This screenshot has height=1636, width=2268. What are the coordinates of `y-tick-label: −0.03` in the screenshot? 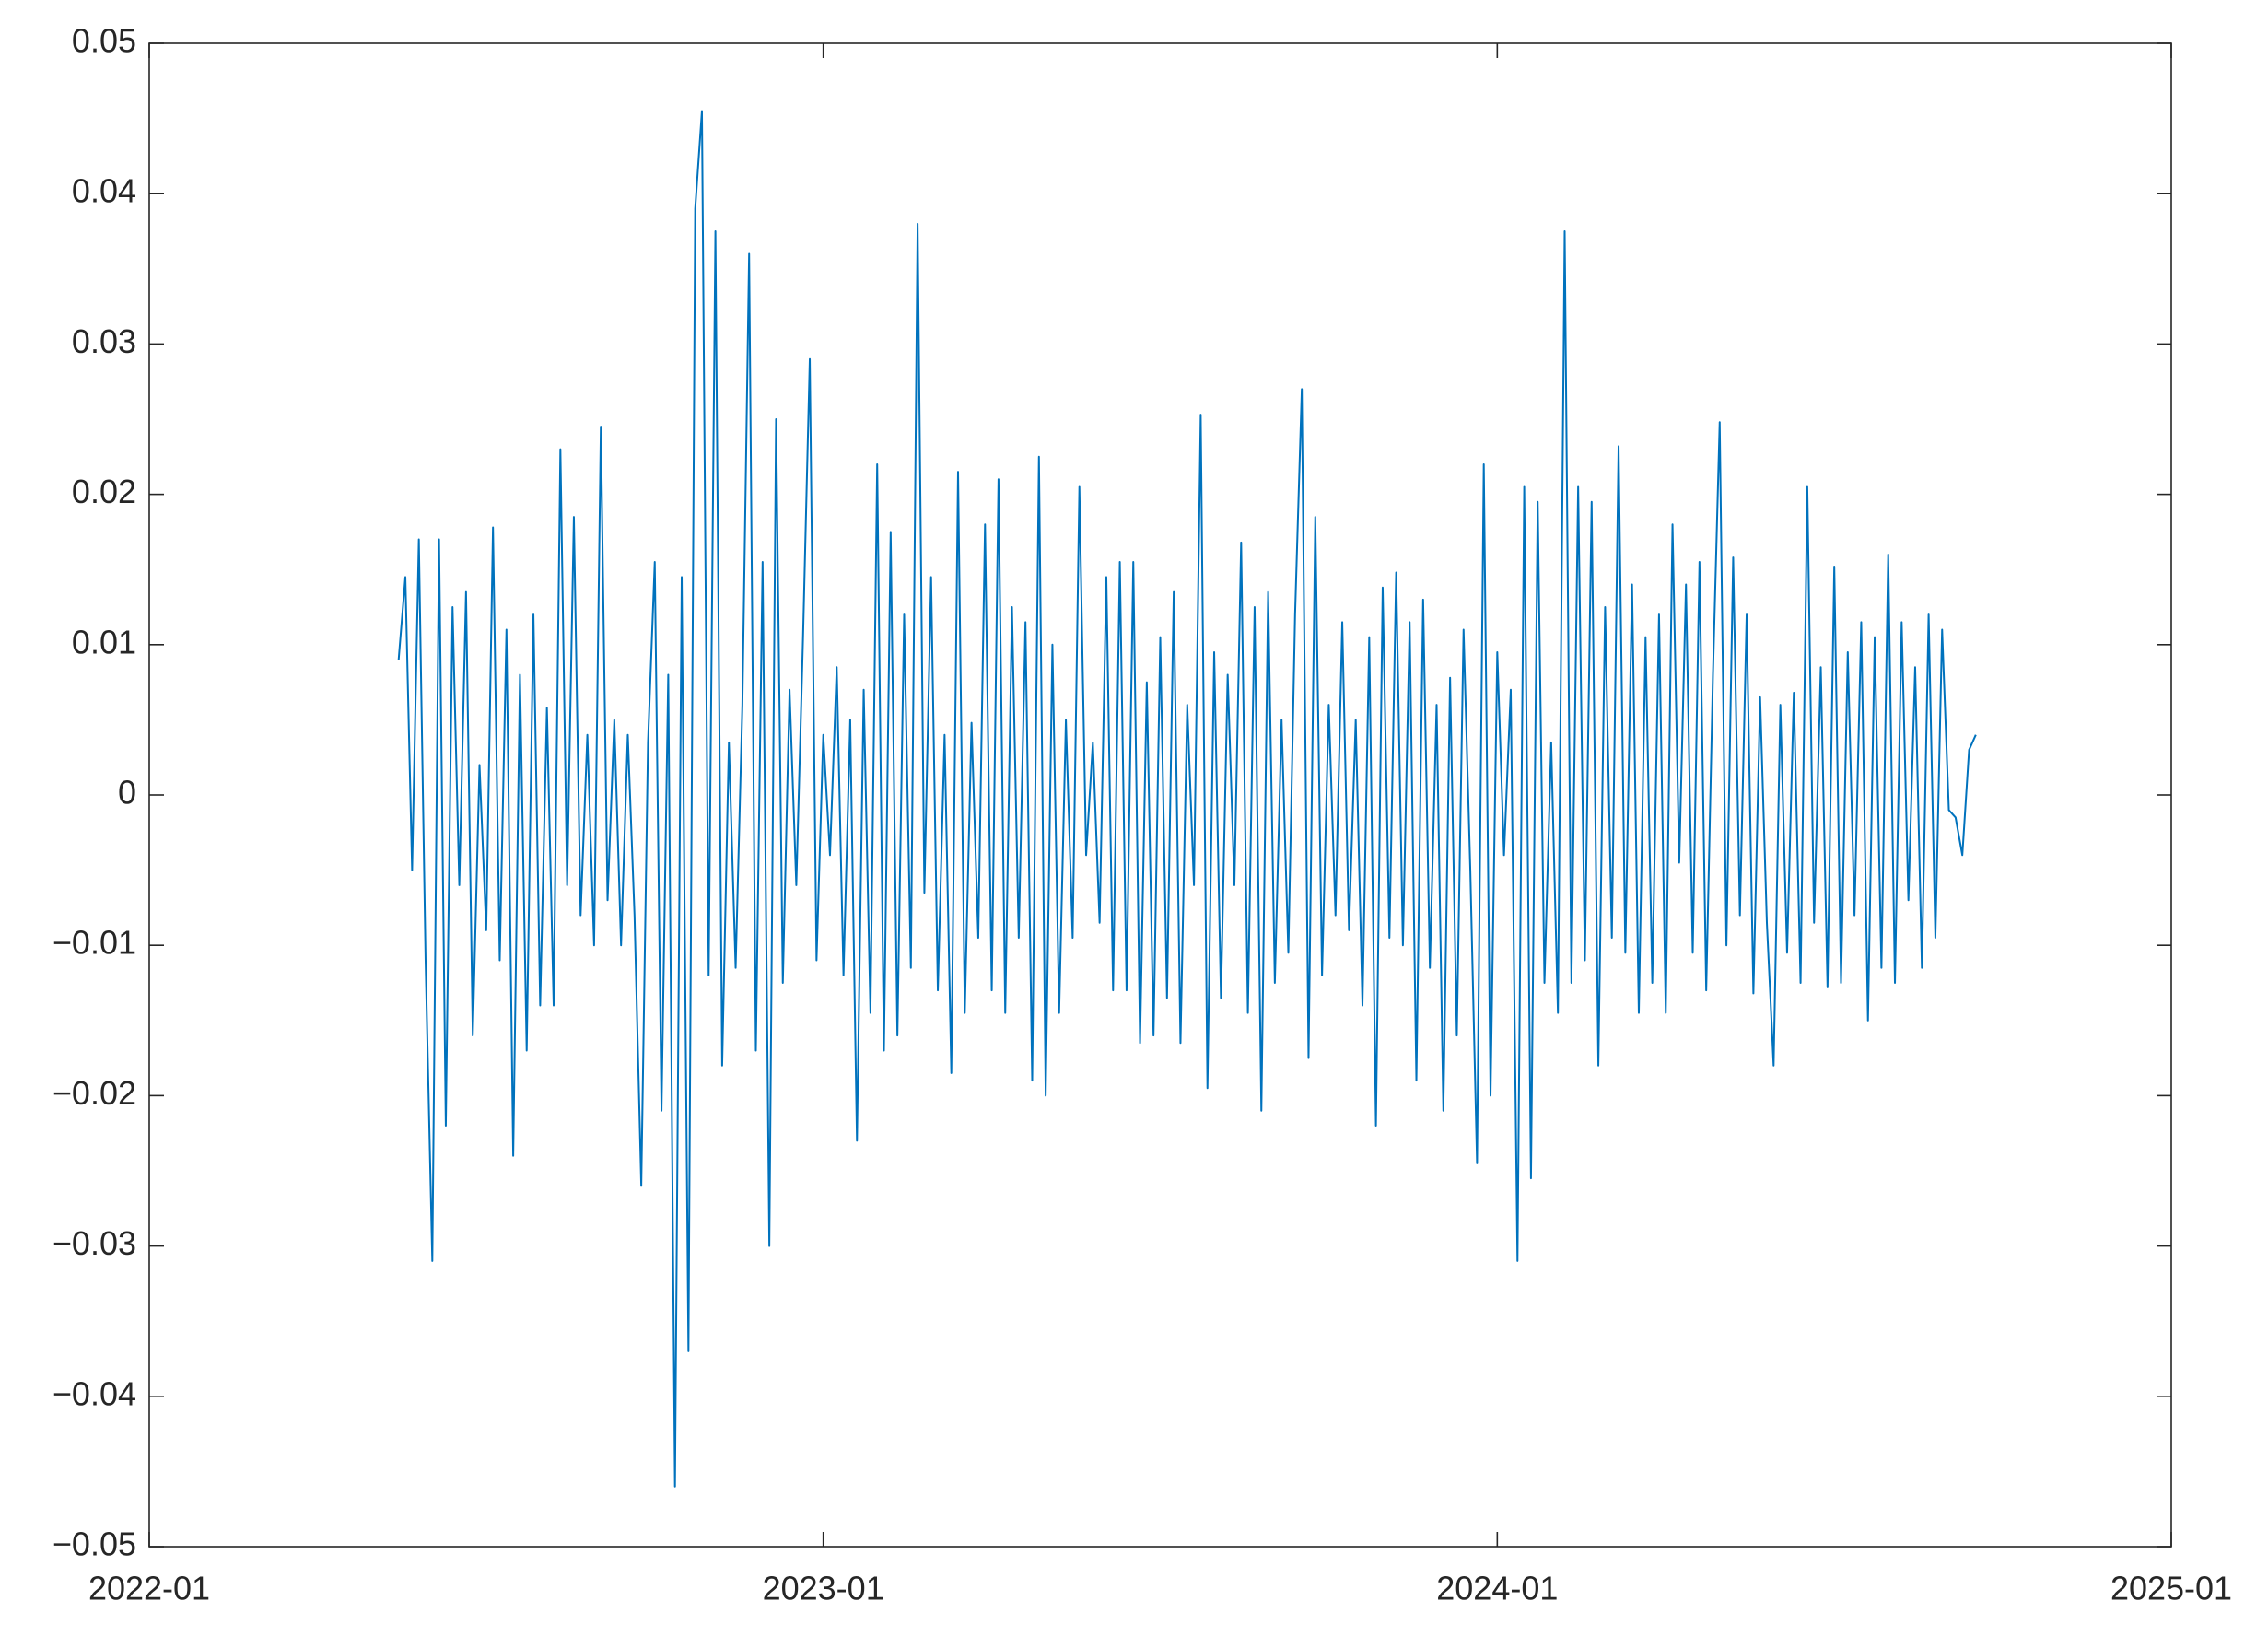 It's located at (94, 1243).